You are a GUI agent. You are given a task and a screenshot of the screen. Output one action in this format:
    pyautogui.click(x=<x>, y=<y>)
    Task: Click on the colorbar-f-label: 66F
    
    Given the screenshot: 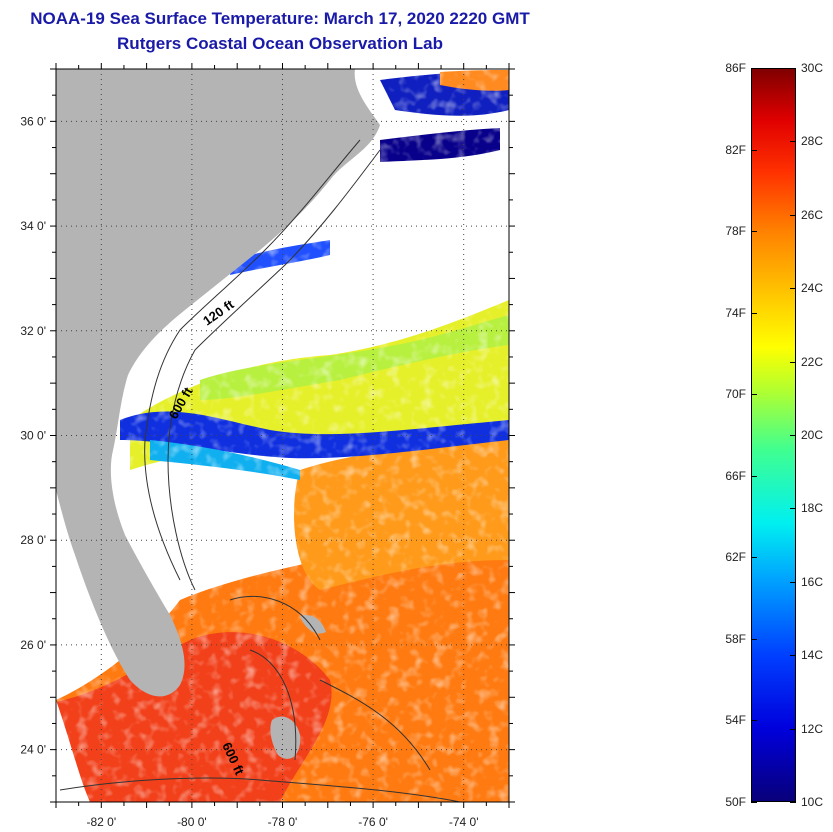 What is the action you would take?
    pyautogui.click(x=735, y=475)
    